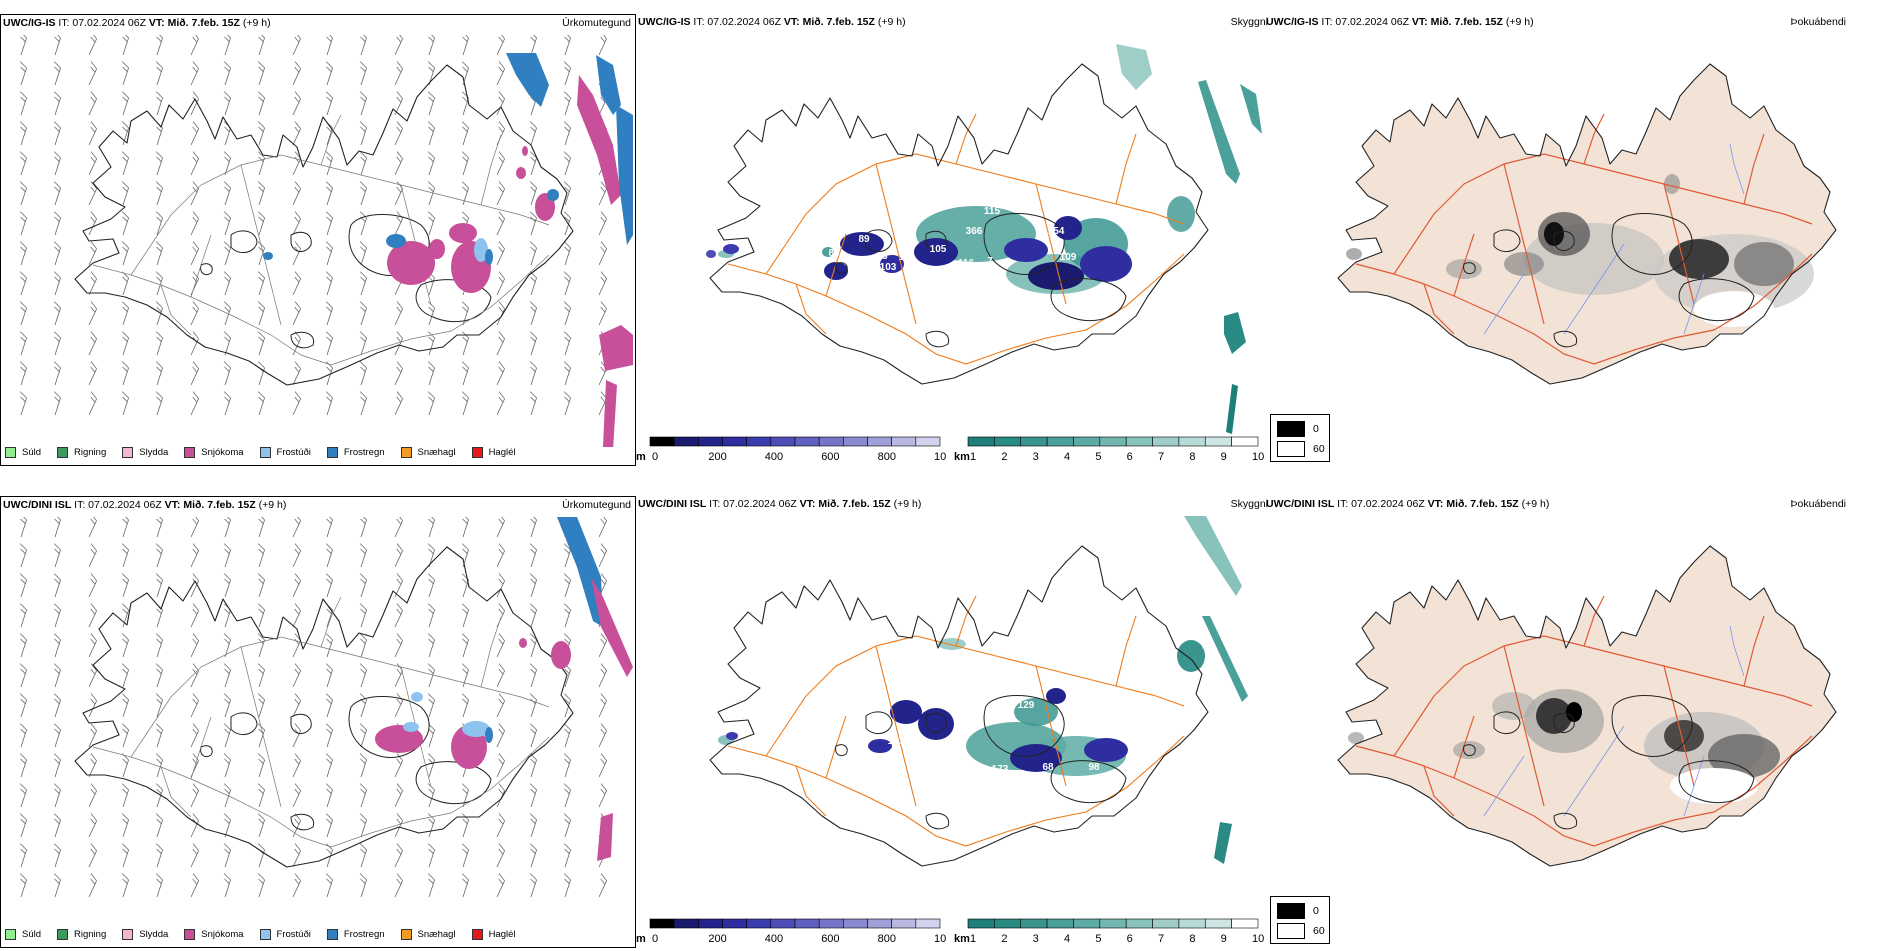 The width and height of the screenshot is (1900, 951). I want to click on legend-label: Snæhagl, so click(436, 452).